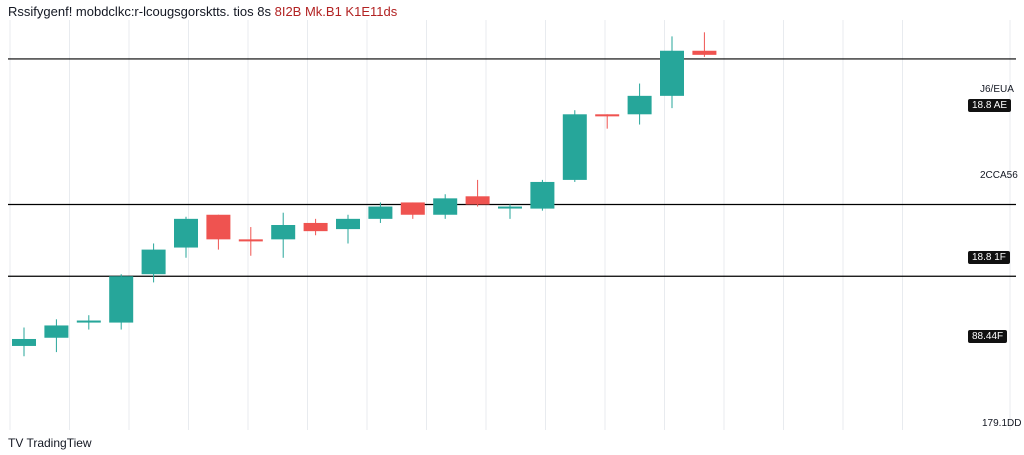  What do you see at coordinates (1002, 423) in the screenshot?
I see `price-label-bottom: 179.1DD` at bounding box center [1002, 423].